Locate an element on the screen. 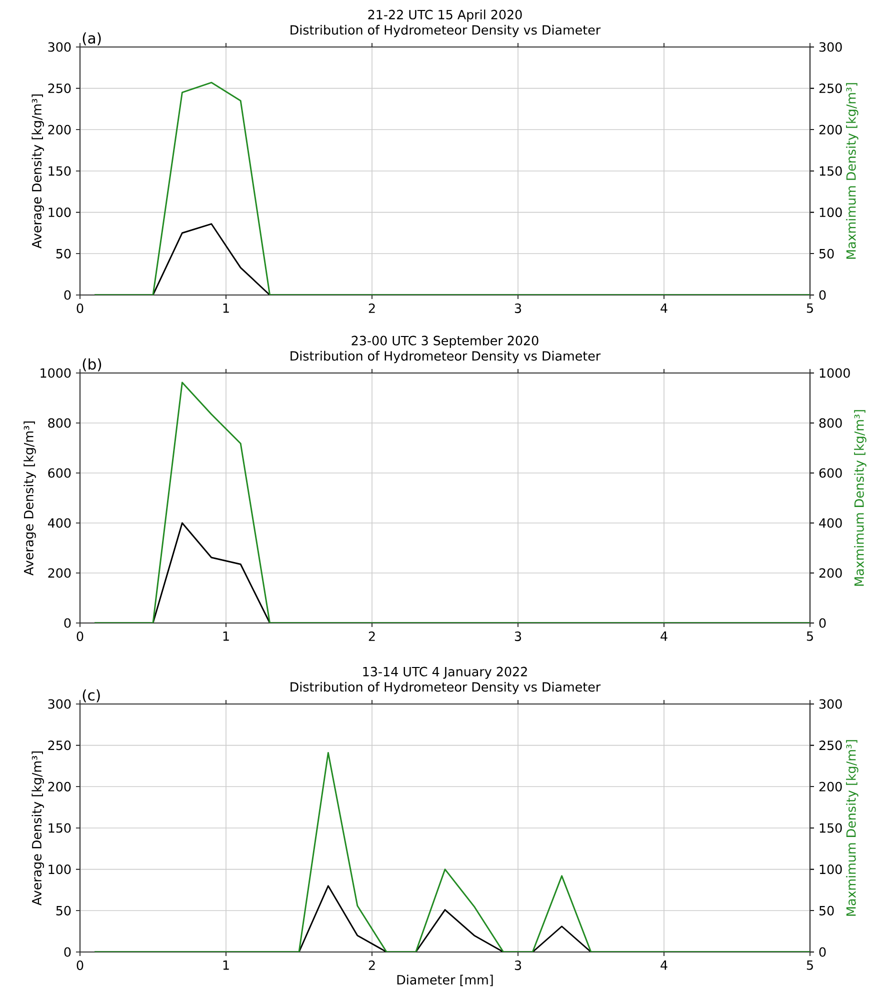 The height and width of the screenshot is (999, 879). text: (b) is located at coordinates (92, 365).